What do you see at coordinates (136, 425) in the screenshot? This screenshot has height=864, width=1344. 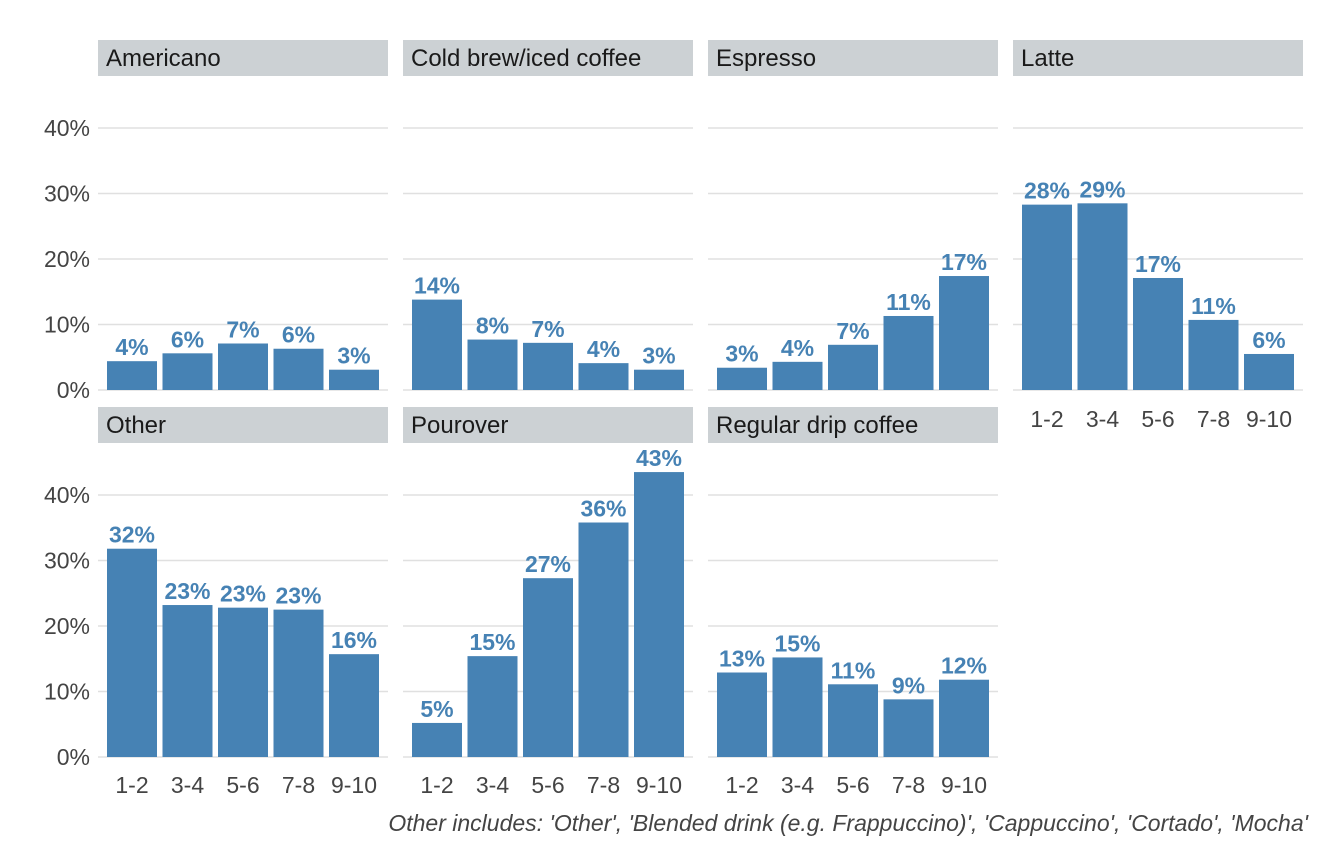 I see `facet-title-other: Other` at bounding box center [136, 425].